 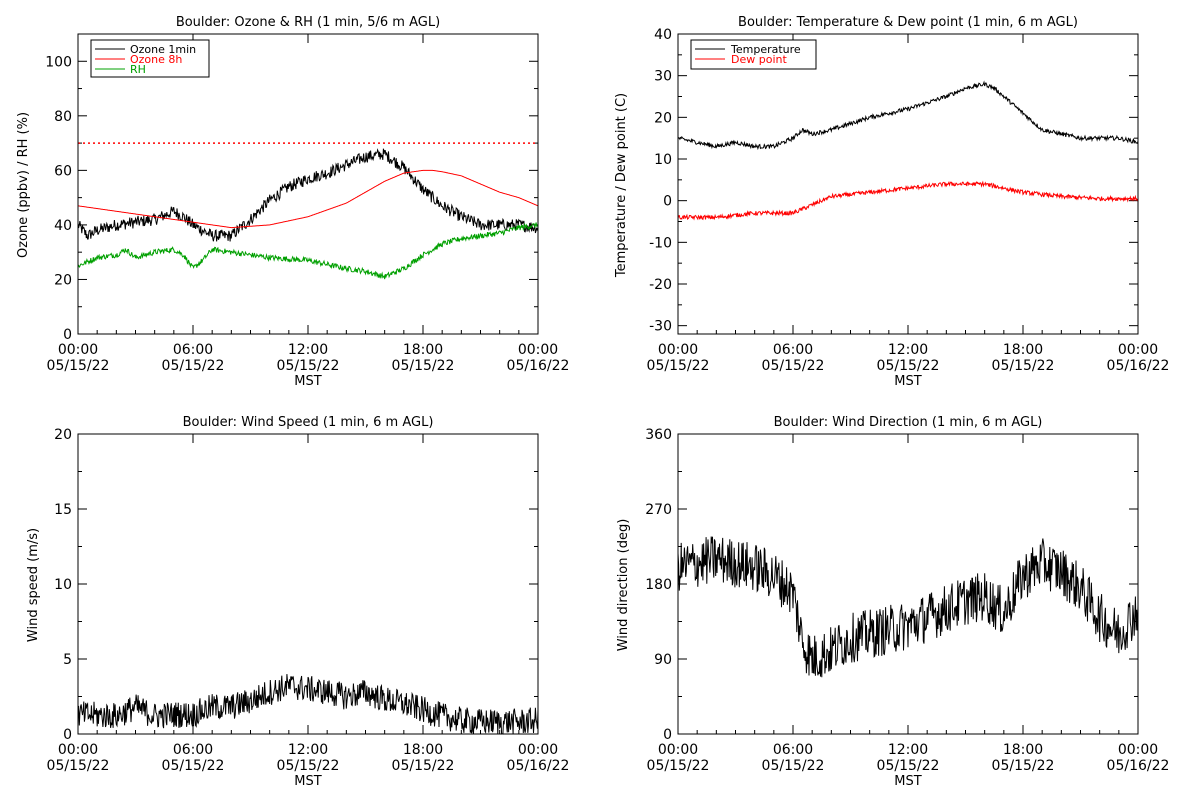 I want to click on y-tick-label: -10, so click(x=660, y=243).